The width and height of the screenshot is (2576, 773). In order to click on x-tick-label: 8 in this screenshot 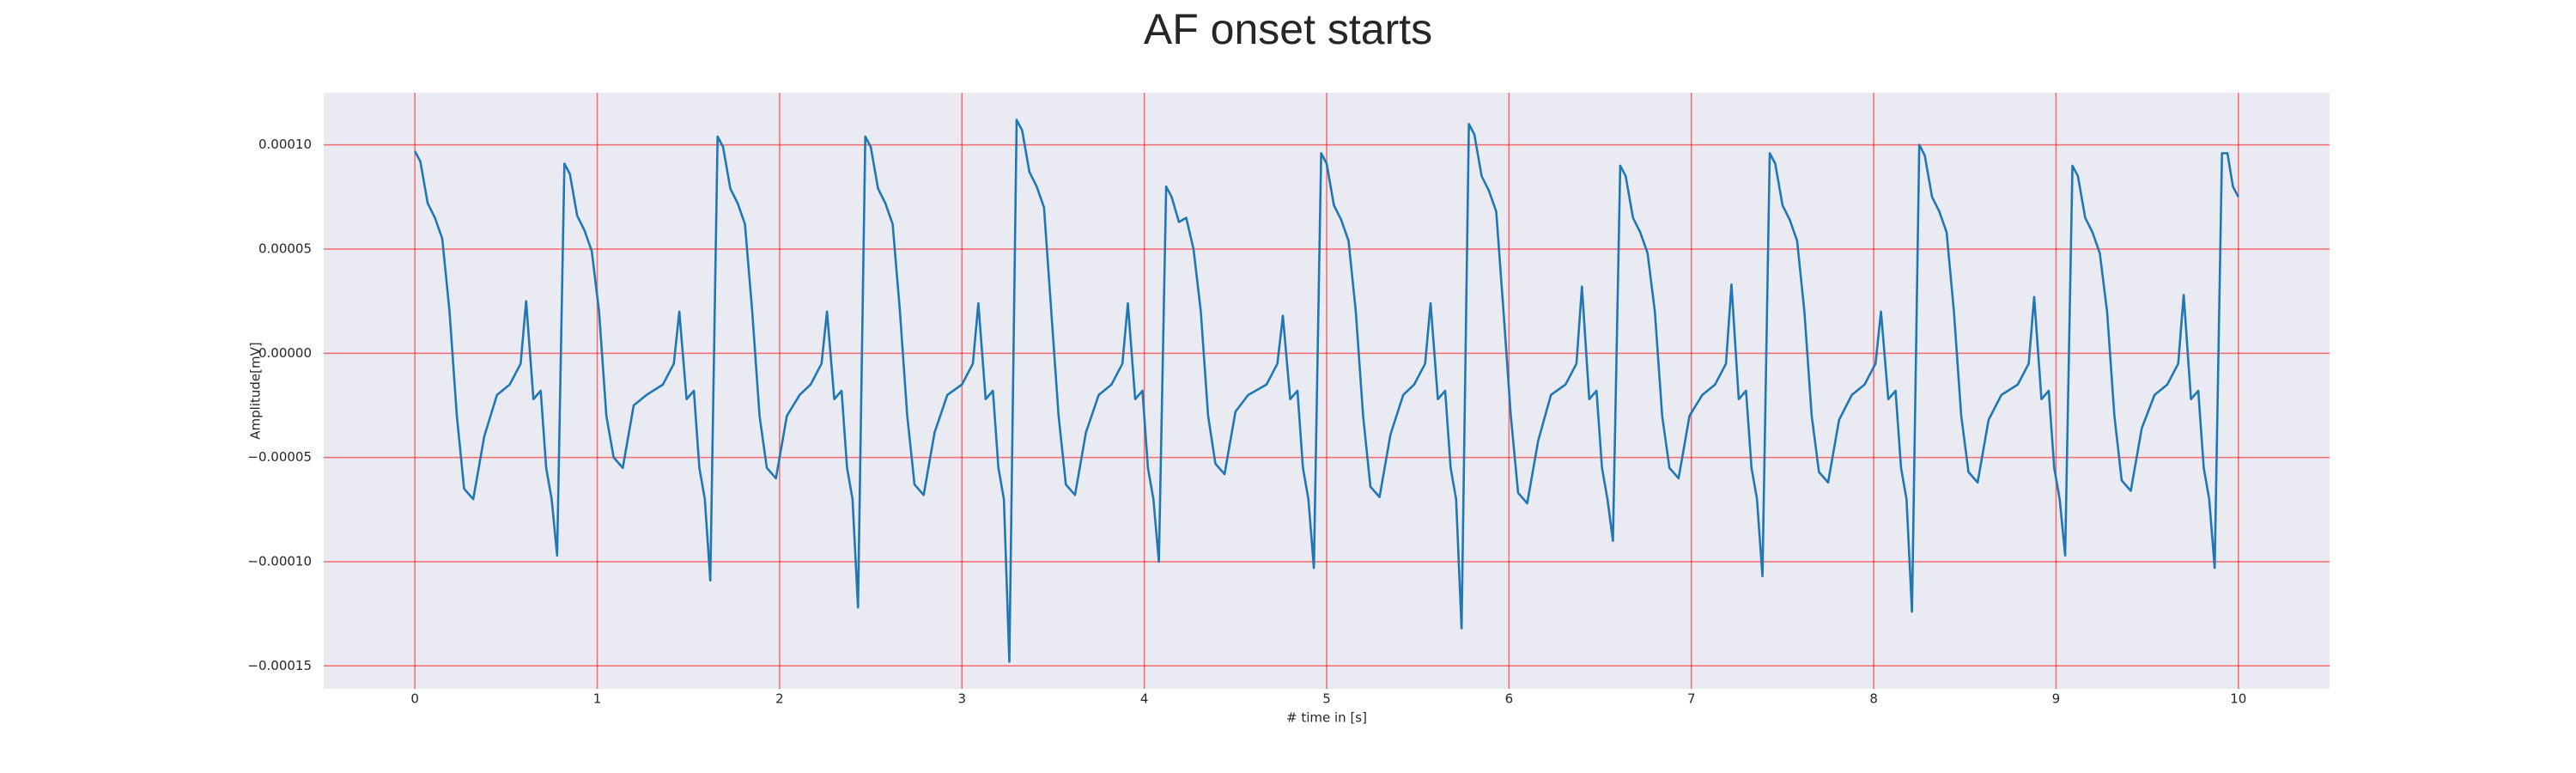, I will do `click(1873, 699)`.